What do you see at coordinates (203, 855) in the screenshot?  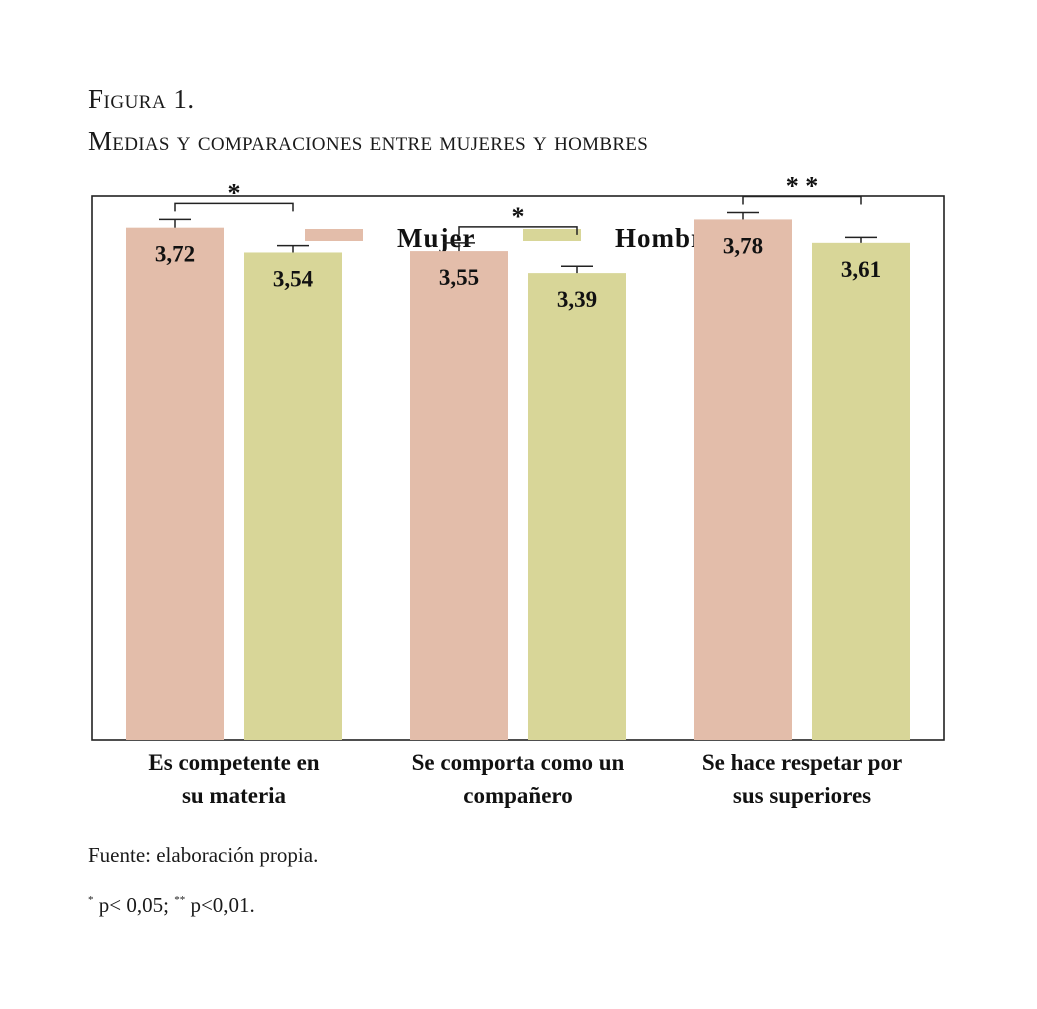 I see `source-note: Fuente: elaboración propia.` at bounding box center [203, 855].